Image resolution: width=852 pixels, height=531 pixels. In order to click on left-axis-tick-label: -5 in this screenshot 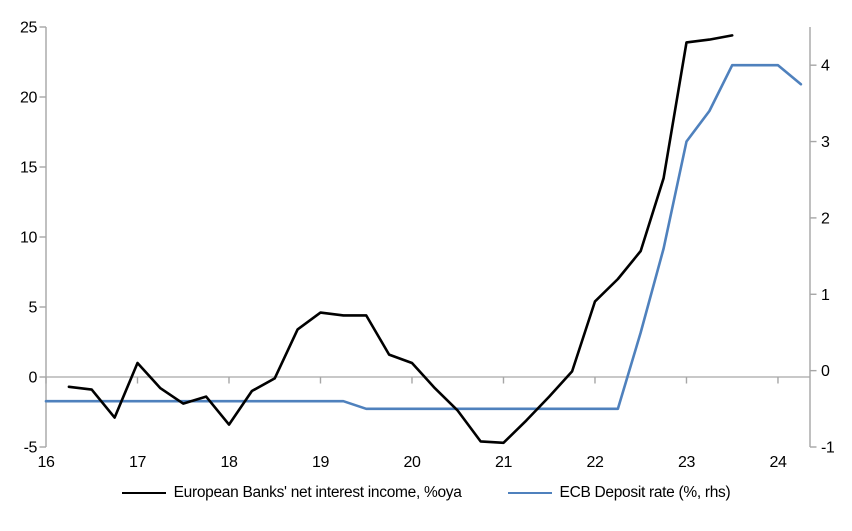, I will do `click(31, 448)`.